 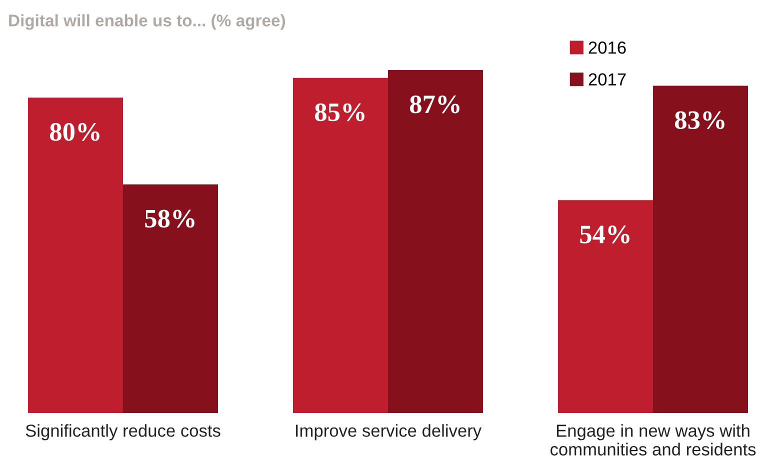 What do you see at coordinates (339, 112) in the screenshot?
I see `data-label: 85%` at bounding box center [339, 112].